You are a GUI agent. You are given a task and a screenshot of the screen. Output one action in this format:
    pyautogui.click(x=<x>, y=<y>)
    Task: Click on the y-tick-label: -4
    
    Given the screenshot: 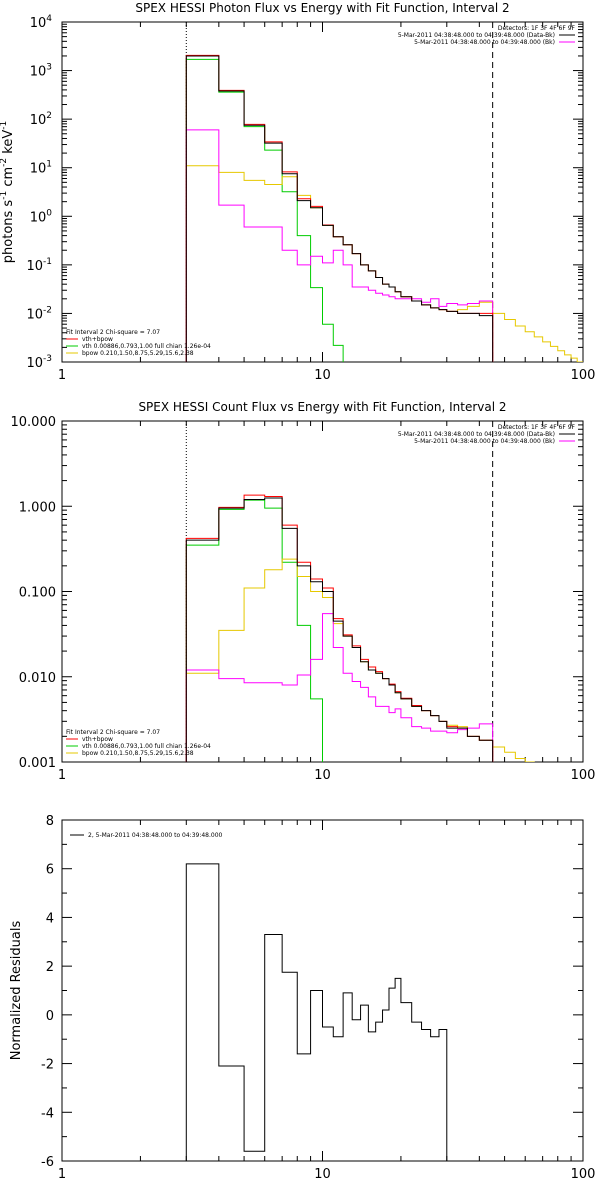 What is the action you would take?
    pyautogui.click(x=47, y=1113)
    